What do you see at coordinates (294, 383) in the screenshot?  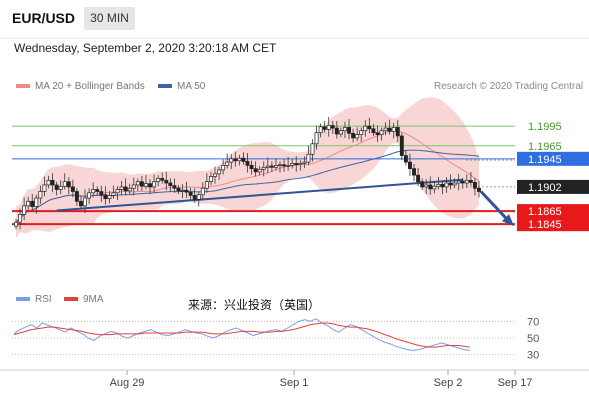 I see `time-tick-label: Sep 1` at bounding box center [294, 383].